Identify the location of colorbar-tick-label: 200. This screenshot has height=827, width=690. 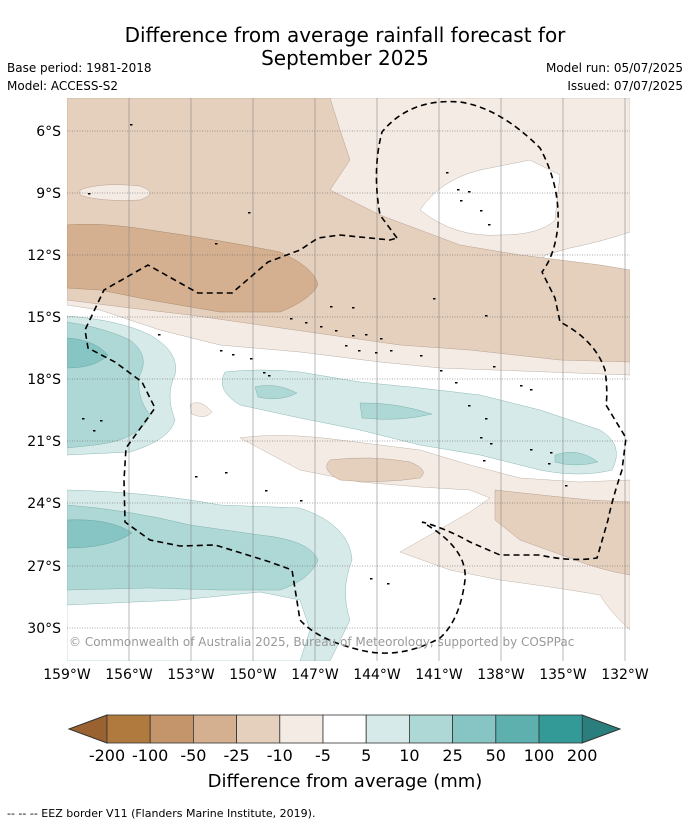
(582, 755).